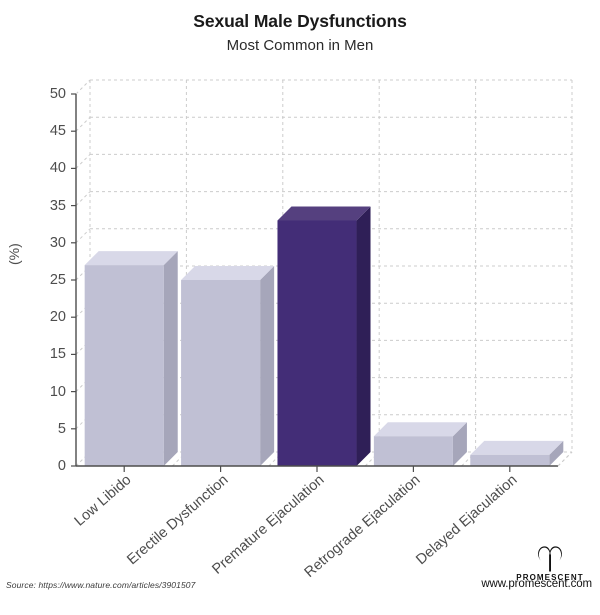 This screenshot has height=615, width=600. What do you see at coordinates (61, 428) in the screenshot?
I see `y-tick-label: 5` at bounding box center [61, 428].